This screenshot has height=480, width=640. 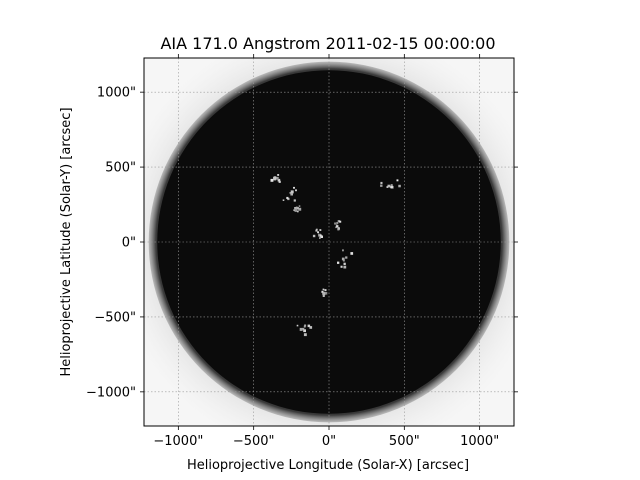 What do you see at coordinates (335, 255) in the screenshot?
I see `bright-features` at bounding box center [335, 255].